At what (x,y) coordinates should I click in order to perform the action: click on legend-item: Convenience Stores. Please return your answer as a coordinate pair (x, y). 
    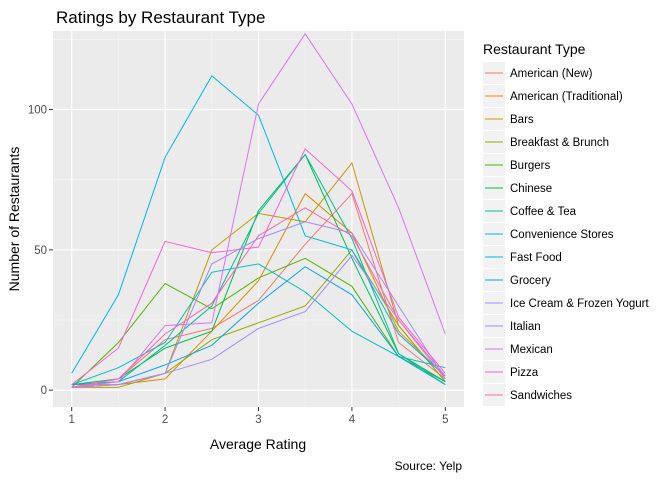
    Looking at the image, I should click on (548, 234).